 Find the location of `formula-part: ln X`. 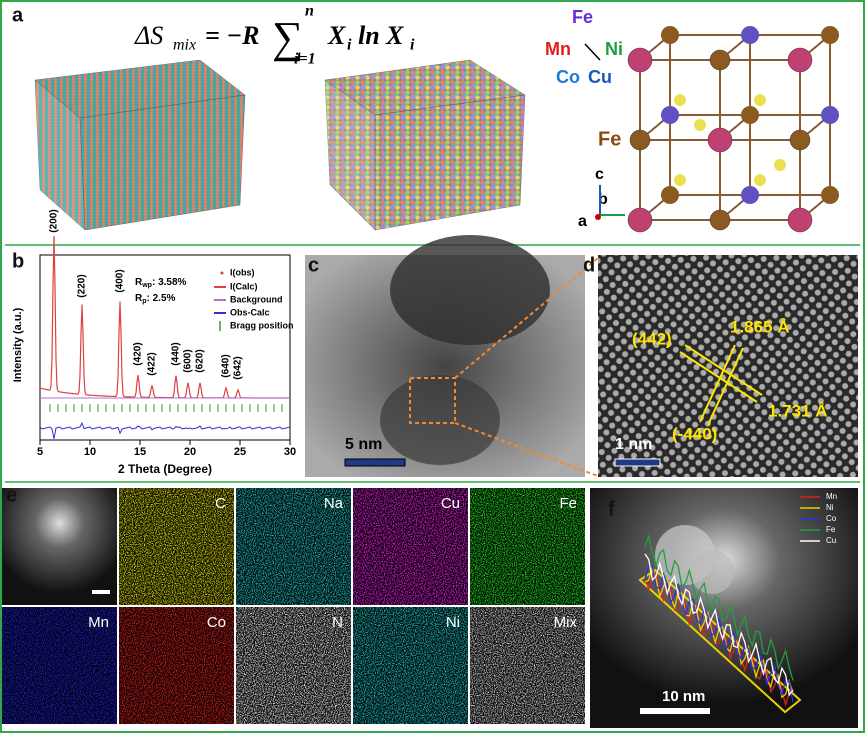

formula-part: ln X is located at coordinates (381, 35).